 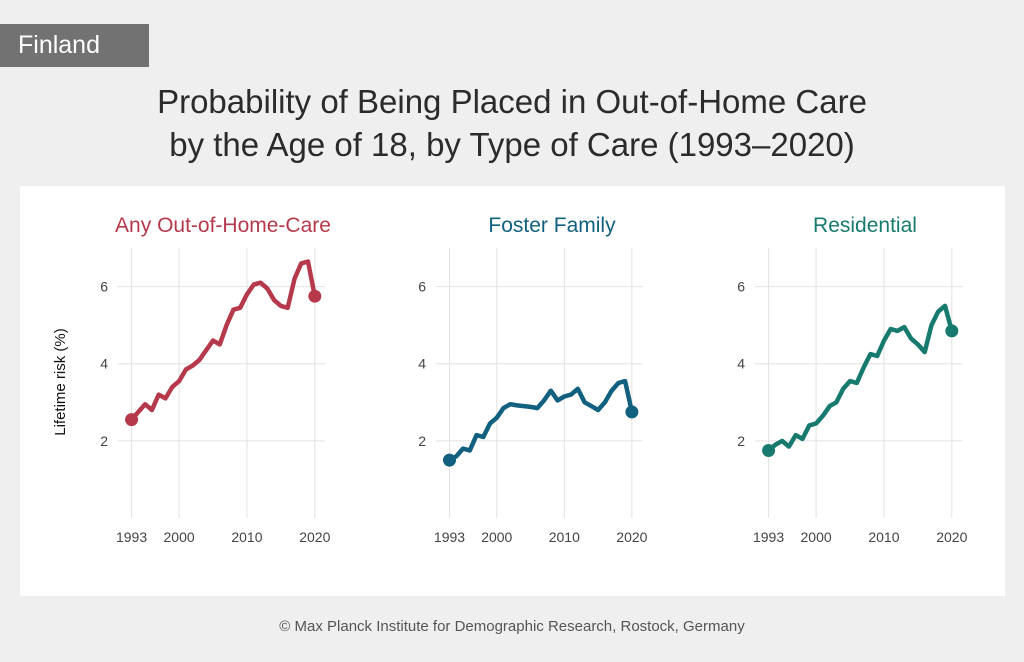 What do you see at coordinates (315, 296) in the screenshot?
I see `panel-1-end-point` at bounding box center [315, 296].